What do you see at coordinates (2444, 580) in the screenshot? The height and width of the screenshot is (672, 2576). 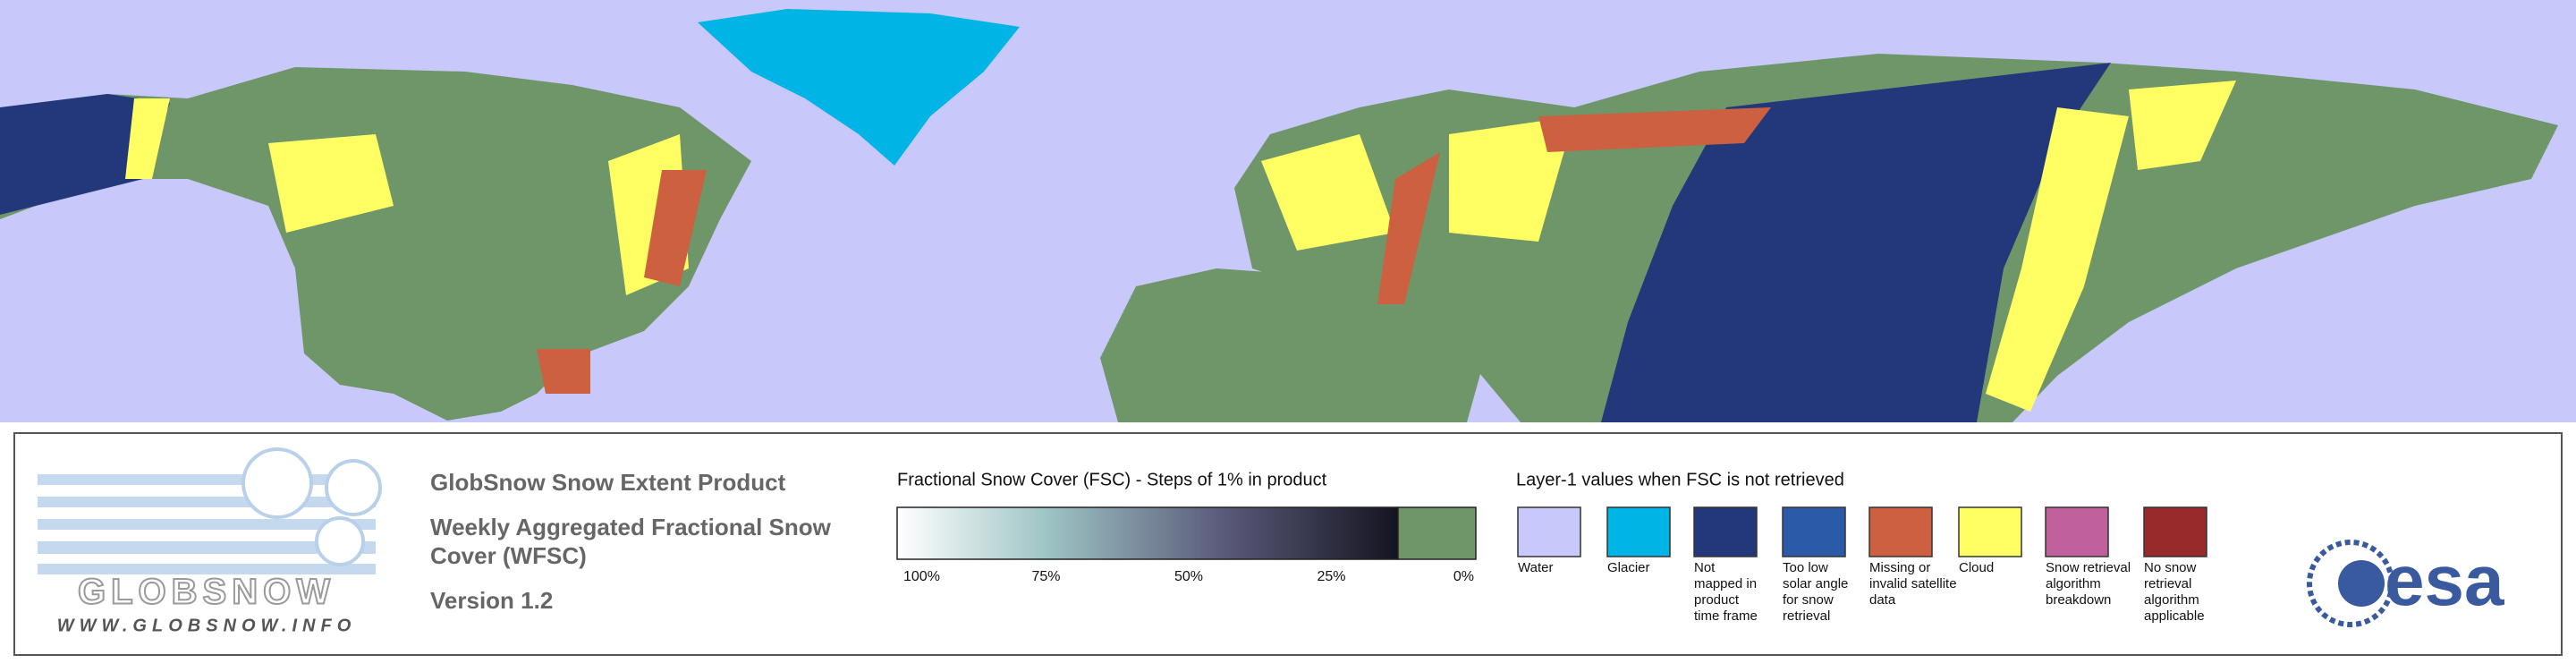 I see `esa-wordmark: esa` at bounding box center [2444, 580].